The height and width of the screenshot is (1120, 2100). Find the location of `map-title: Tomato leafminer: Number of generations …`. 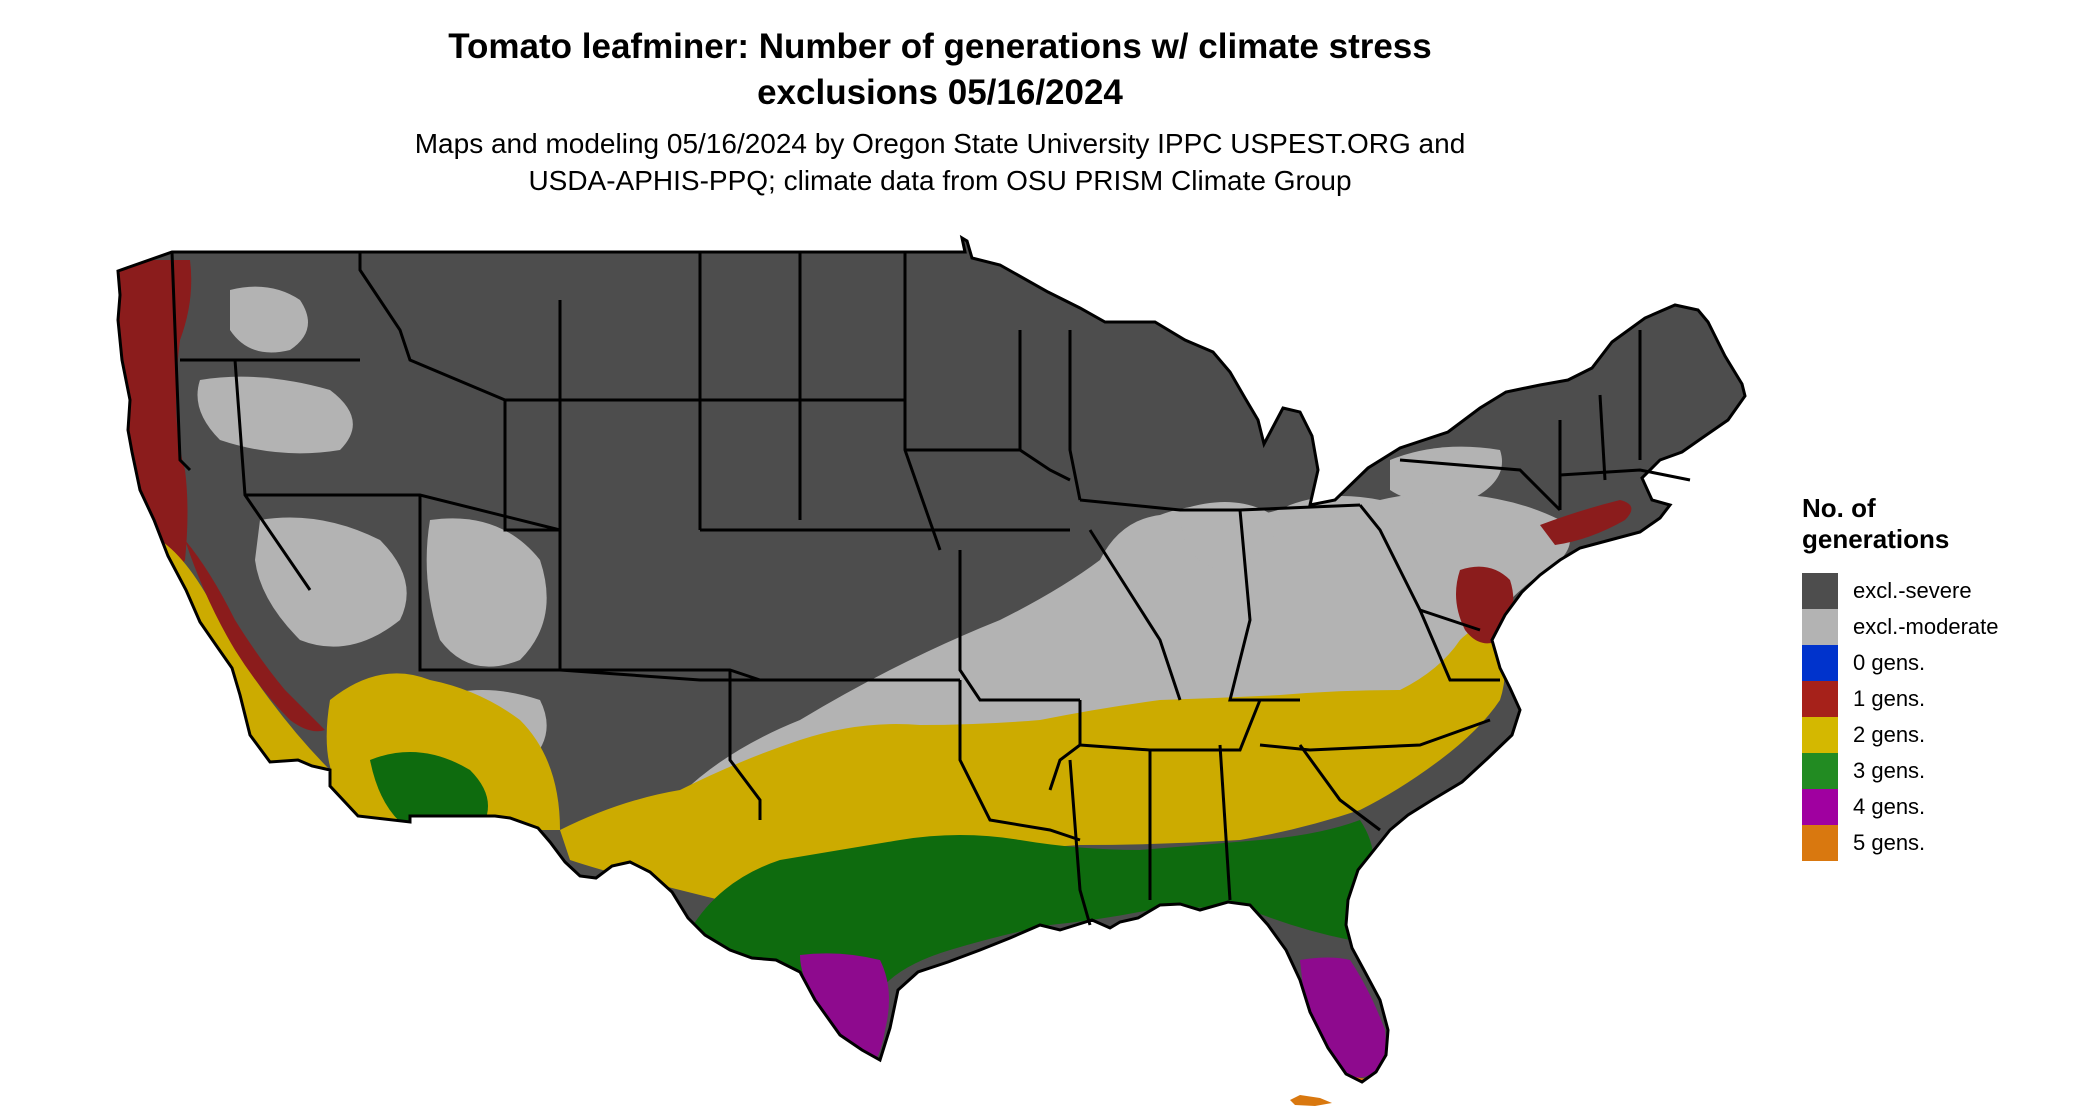

map-title: Tomato leafminer: Number of generations … is located at coordinates (940, 70).